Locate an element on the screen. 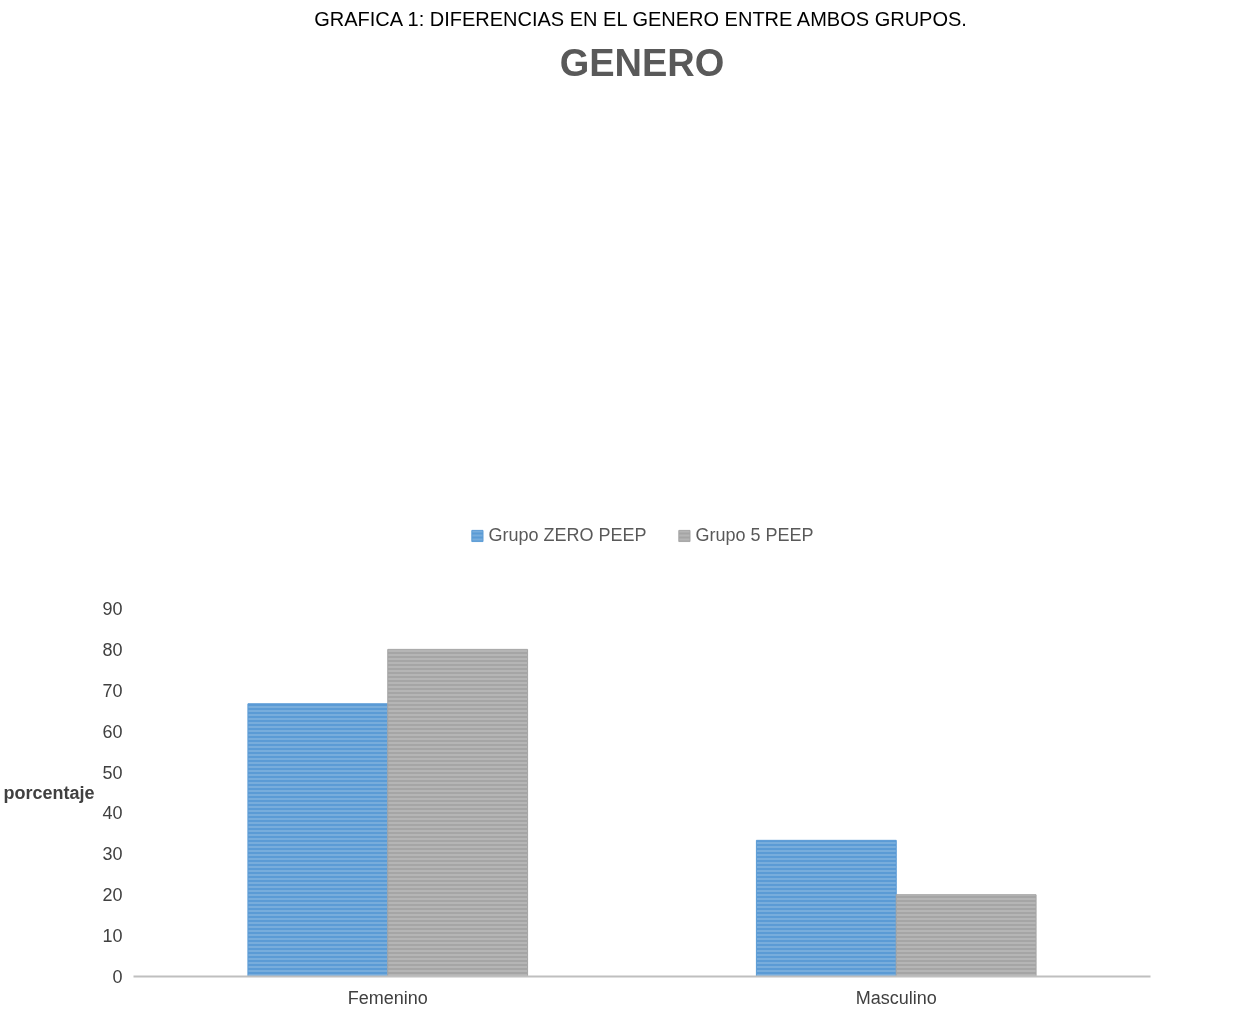 This screenshot has width=1247, height=1030. text: GRAFICA 1: DIFERENCIAS EN EL GENERO ENTRE AMBOS GRUPOS. is located at coordinates (640, 18).